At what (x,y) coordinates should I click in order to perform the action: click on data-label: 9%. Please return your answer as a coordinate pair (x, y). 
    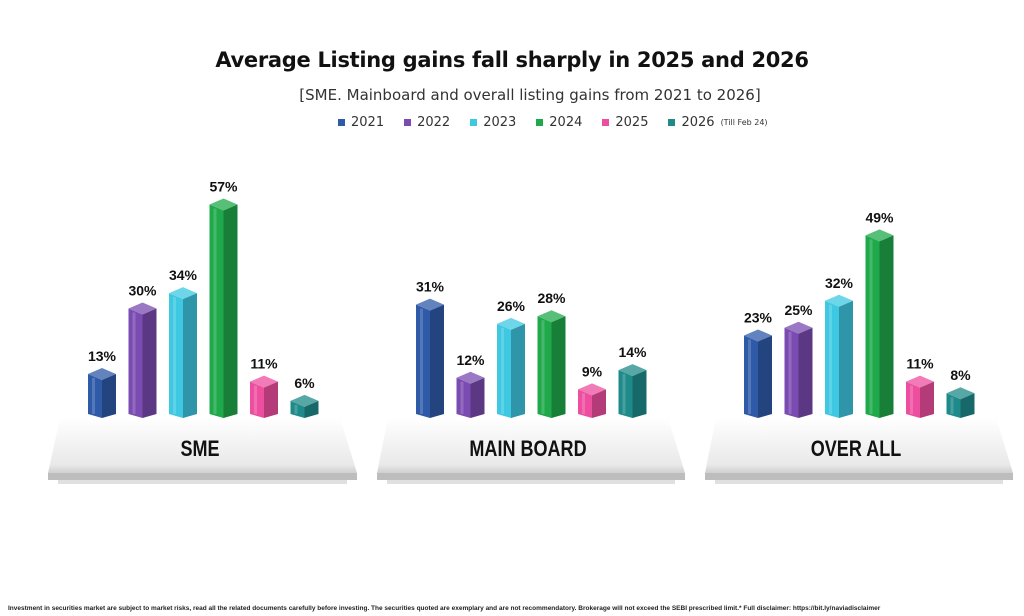
    Looking at the image, I should click on (592, 371).